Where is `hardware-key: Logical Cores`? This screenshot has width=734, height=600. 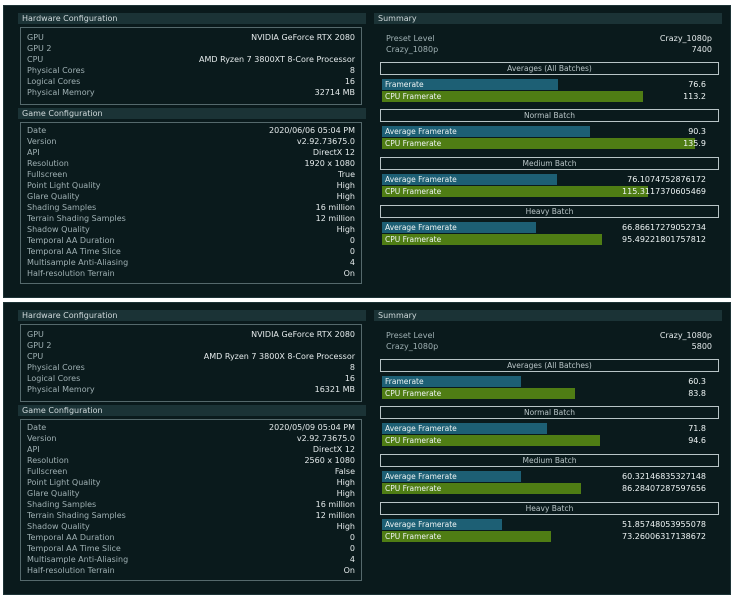
hardware-key: Logical Cores is located at coordinates (54, 81).